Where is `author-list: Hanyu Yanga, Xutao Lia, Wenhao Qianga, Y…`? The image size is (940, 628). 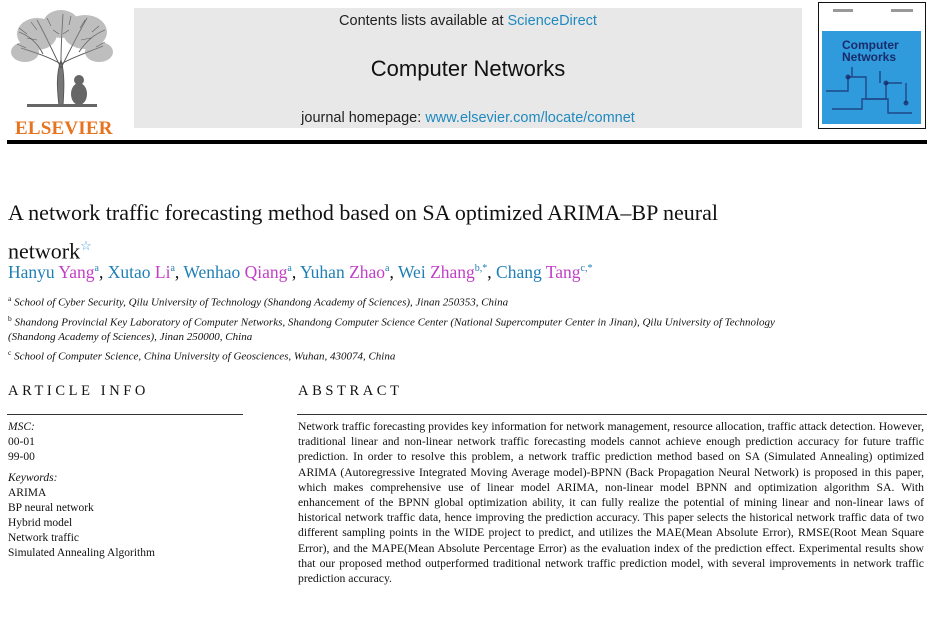
author-list: Hanyu Yanga, Xutao Lia, Wenhao Qianga, Y… is located at coordinates (300, 272).